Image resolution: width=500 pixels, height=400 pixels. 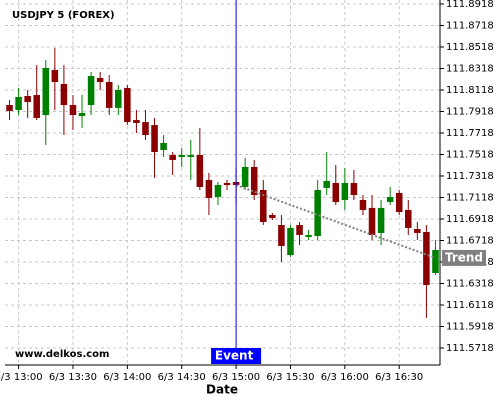 I want to click on trend-line, so click(x=335, y=221).